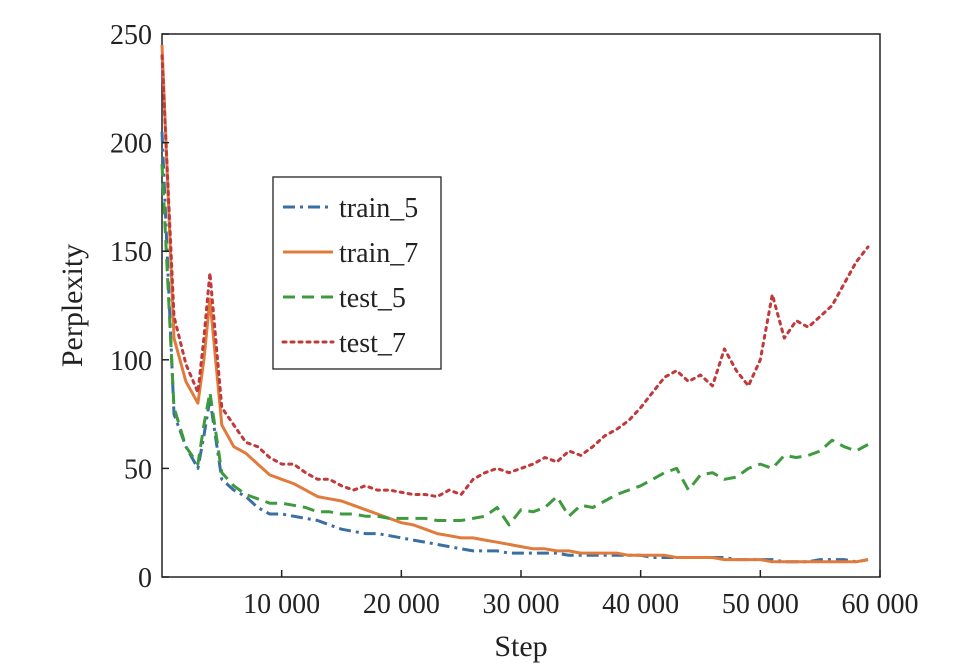  What do you see at coordinates (131, 144) in the screenshot?
I see `y-tick-label: 200` at bounding box center [131, 144].